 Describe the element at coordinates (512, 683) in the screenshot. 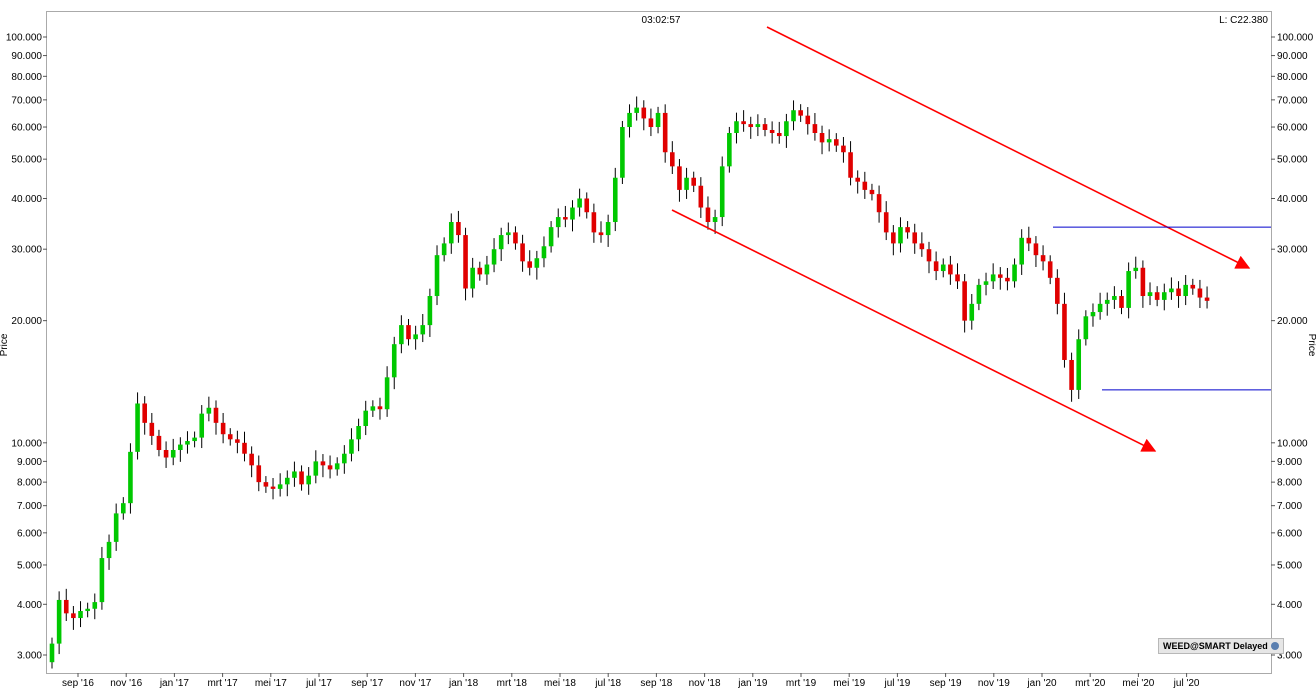

I see `x-tick-label: mrt '18` at that location.